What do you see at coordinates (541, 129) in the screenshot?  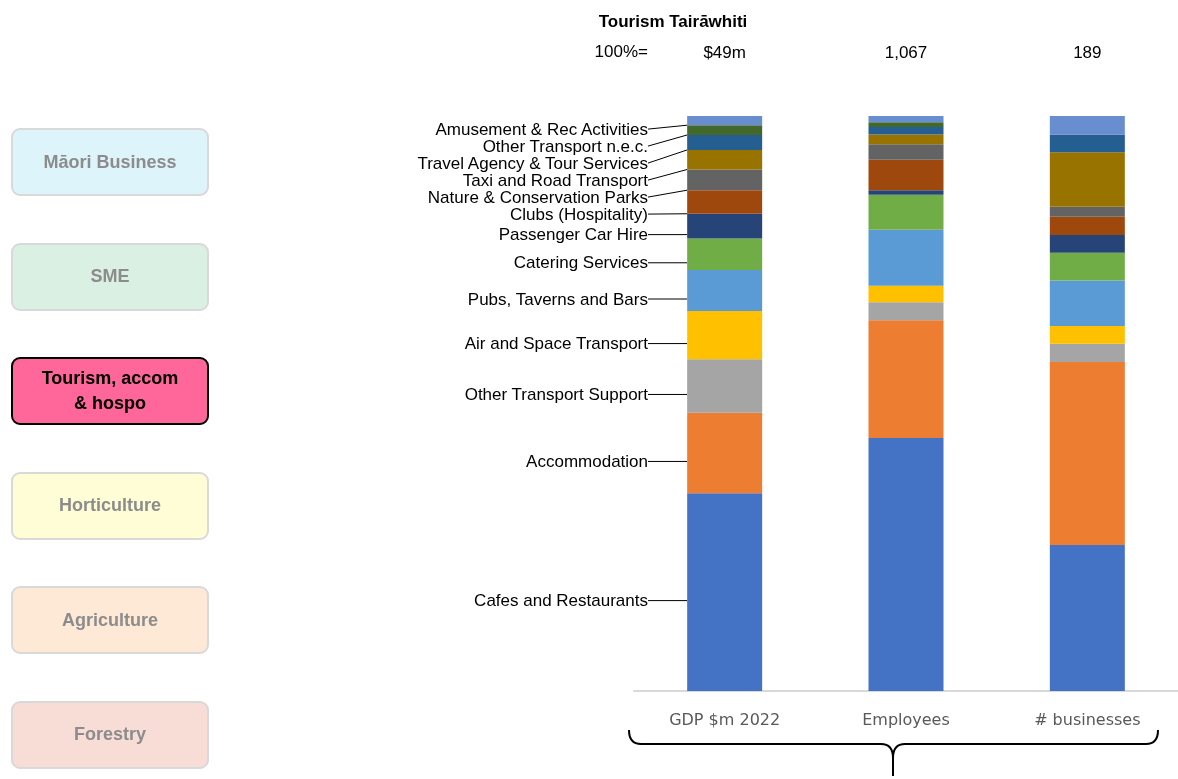 I see `text: Amusement & Rec Activities` at bounding box center [541, 129].